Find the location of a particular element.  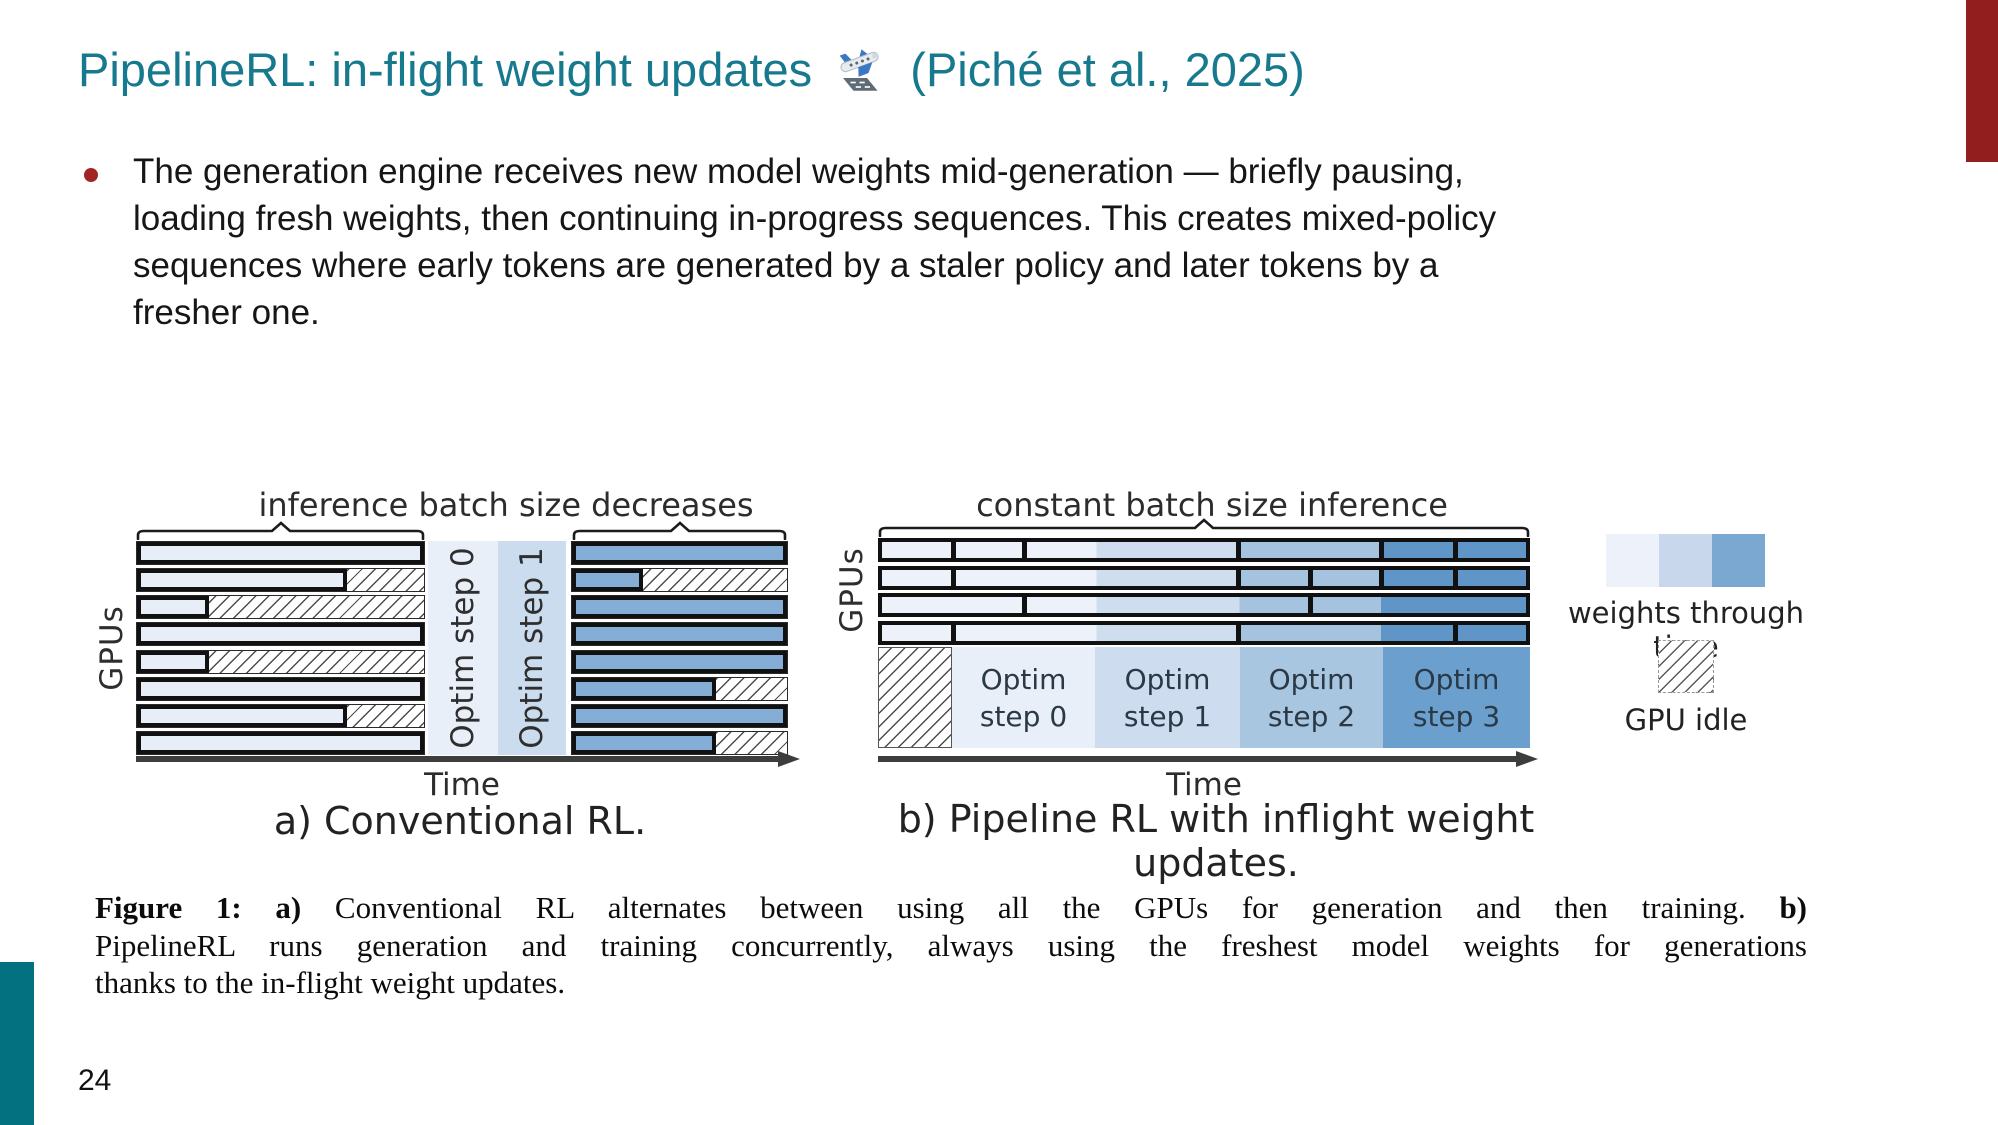

panel-b-time-arrow is located at coordinates (1208, 759).